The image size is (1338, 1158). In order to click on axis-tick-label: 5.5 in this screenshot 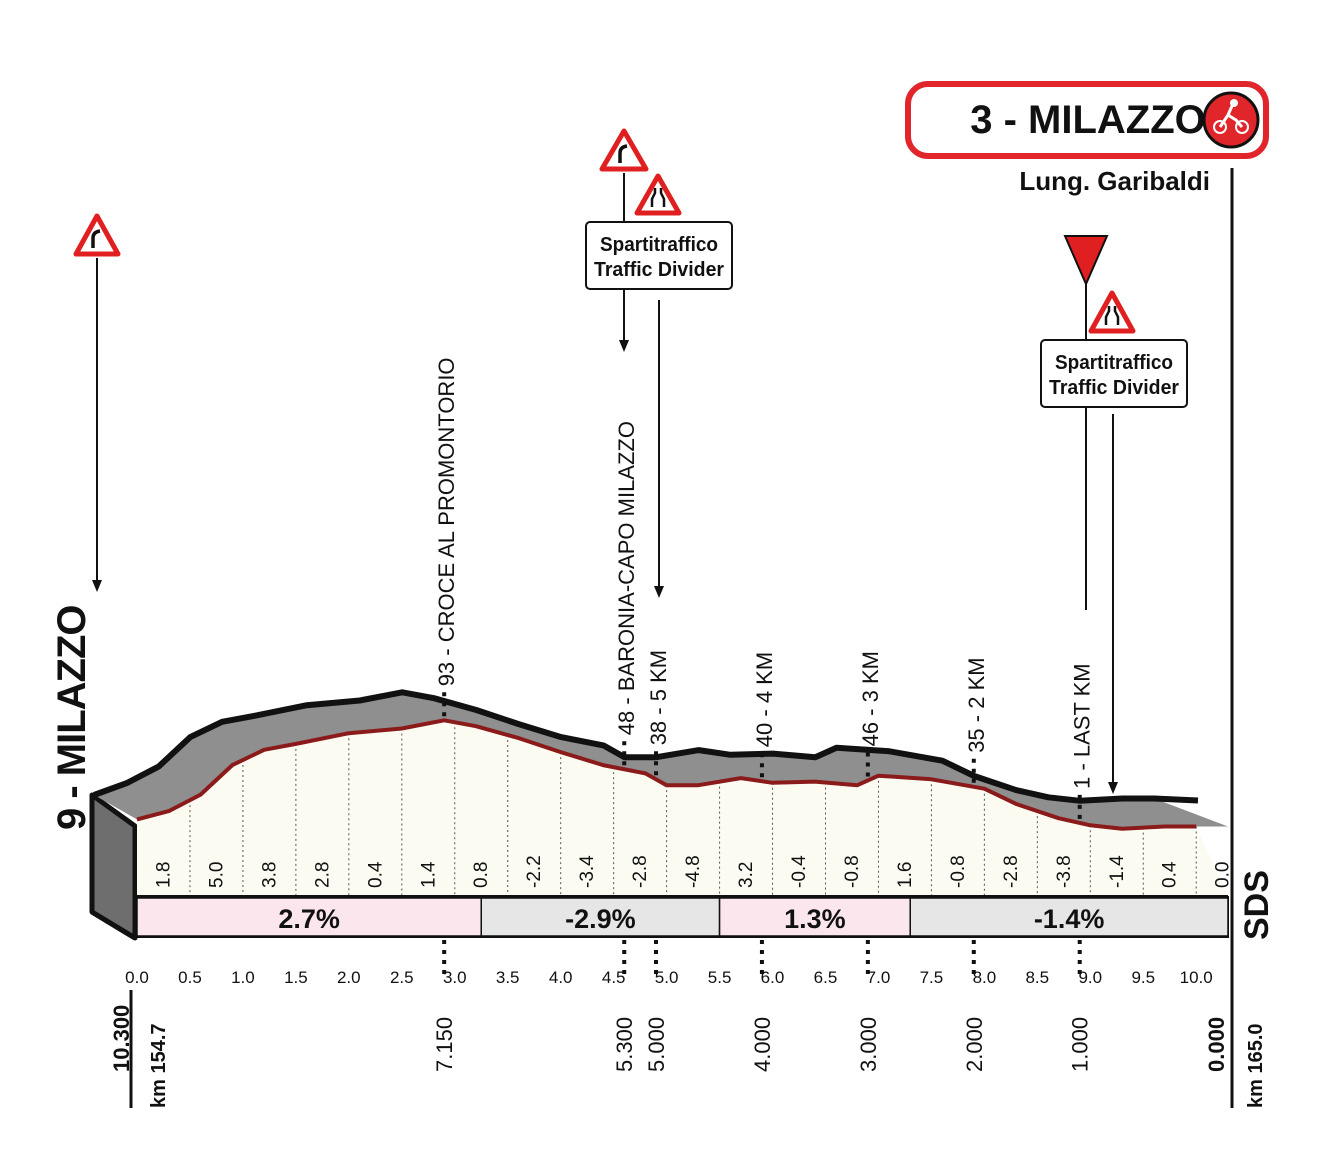, I will do `click(720, 977)`.